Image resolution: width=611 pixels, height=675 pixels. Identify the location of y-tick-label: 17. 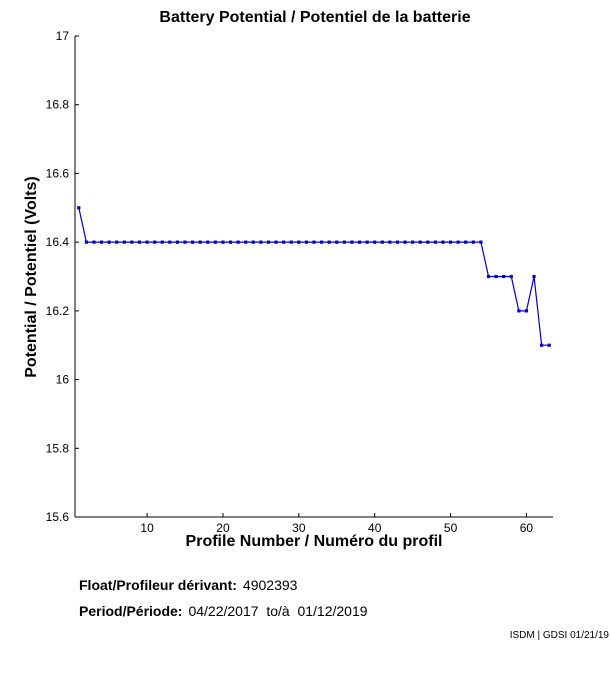
(63, 36).